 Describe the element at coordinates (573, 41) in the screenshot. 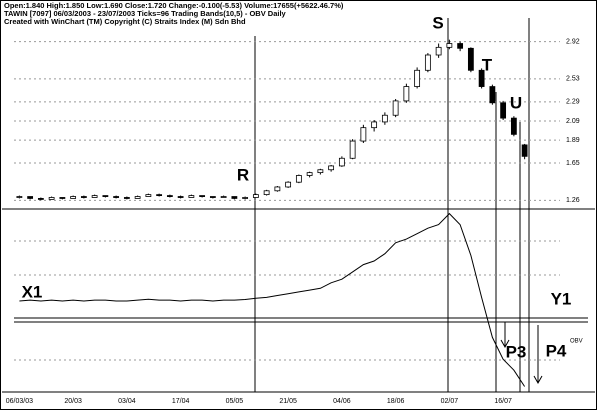

I see `y-tick-label: 2.92` at that location.